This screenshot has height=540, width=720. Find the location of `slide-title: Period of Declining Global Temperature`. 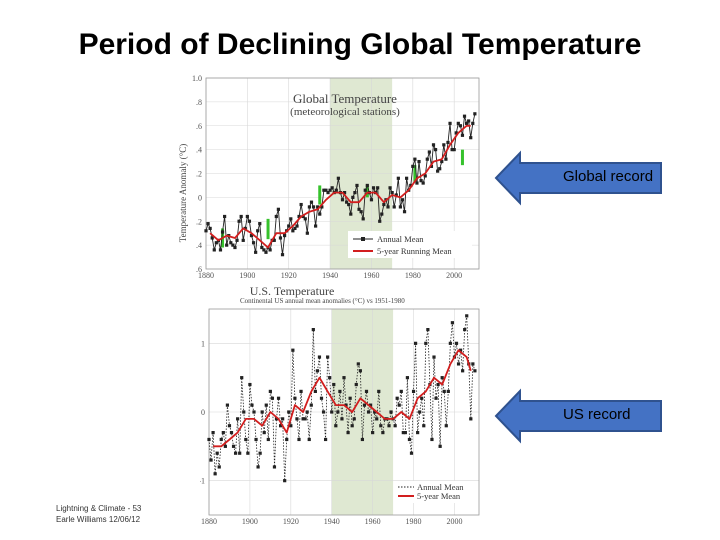

slide-title: Period of Declining Global Temperature is located at coordinates (360, 44).